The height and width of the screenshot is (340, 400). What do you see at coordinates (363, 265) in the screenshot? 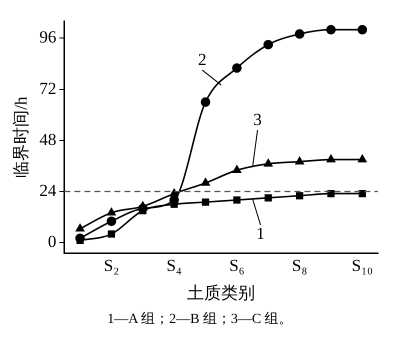
I see `x-tick-label: S₁₀` at bounding box center [363, 265].